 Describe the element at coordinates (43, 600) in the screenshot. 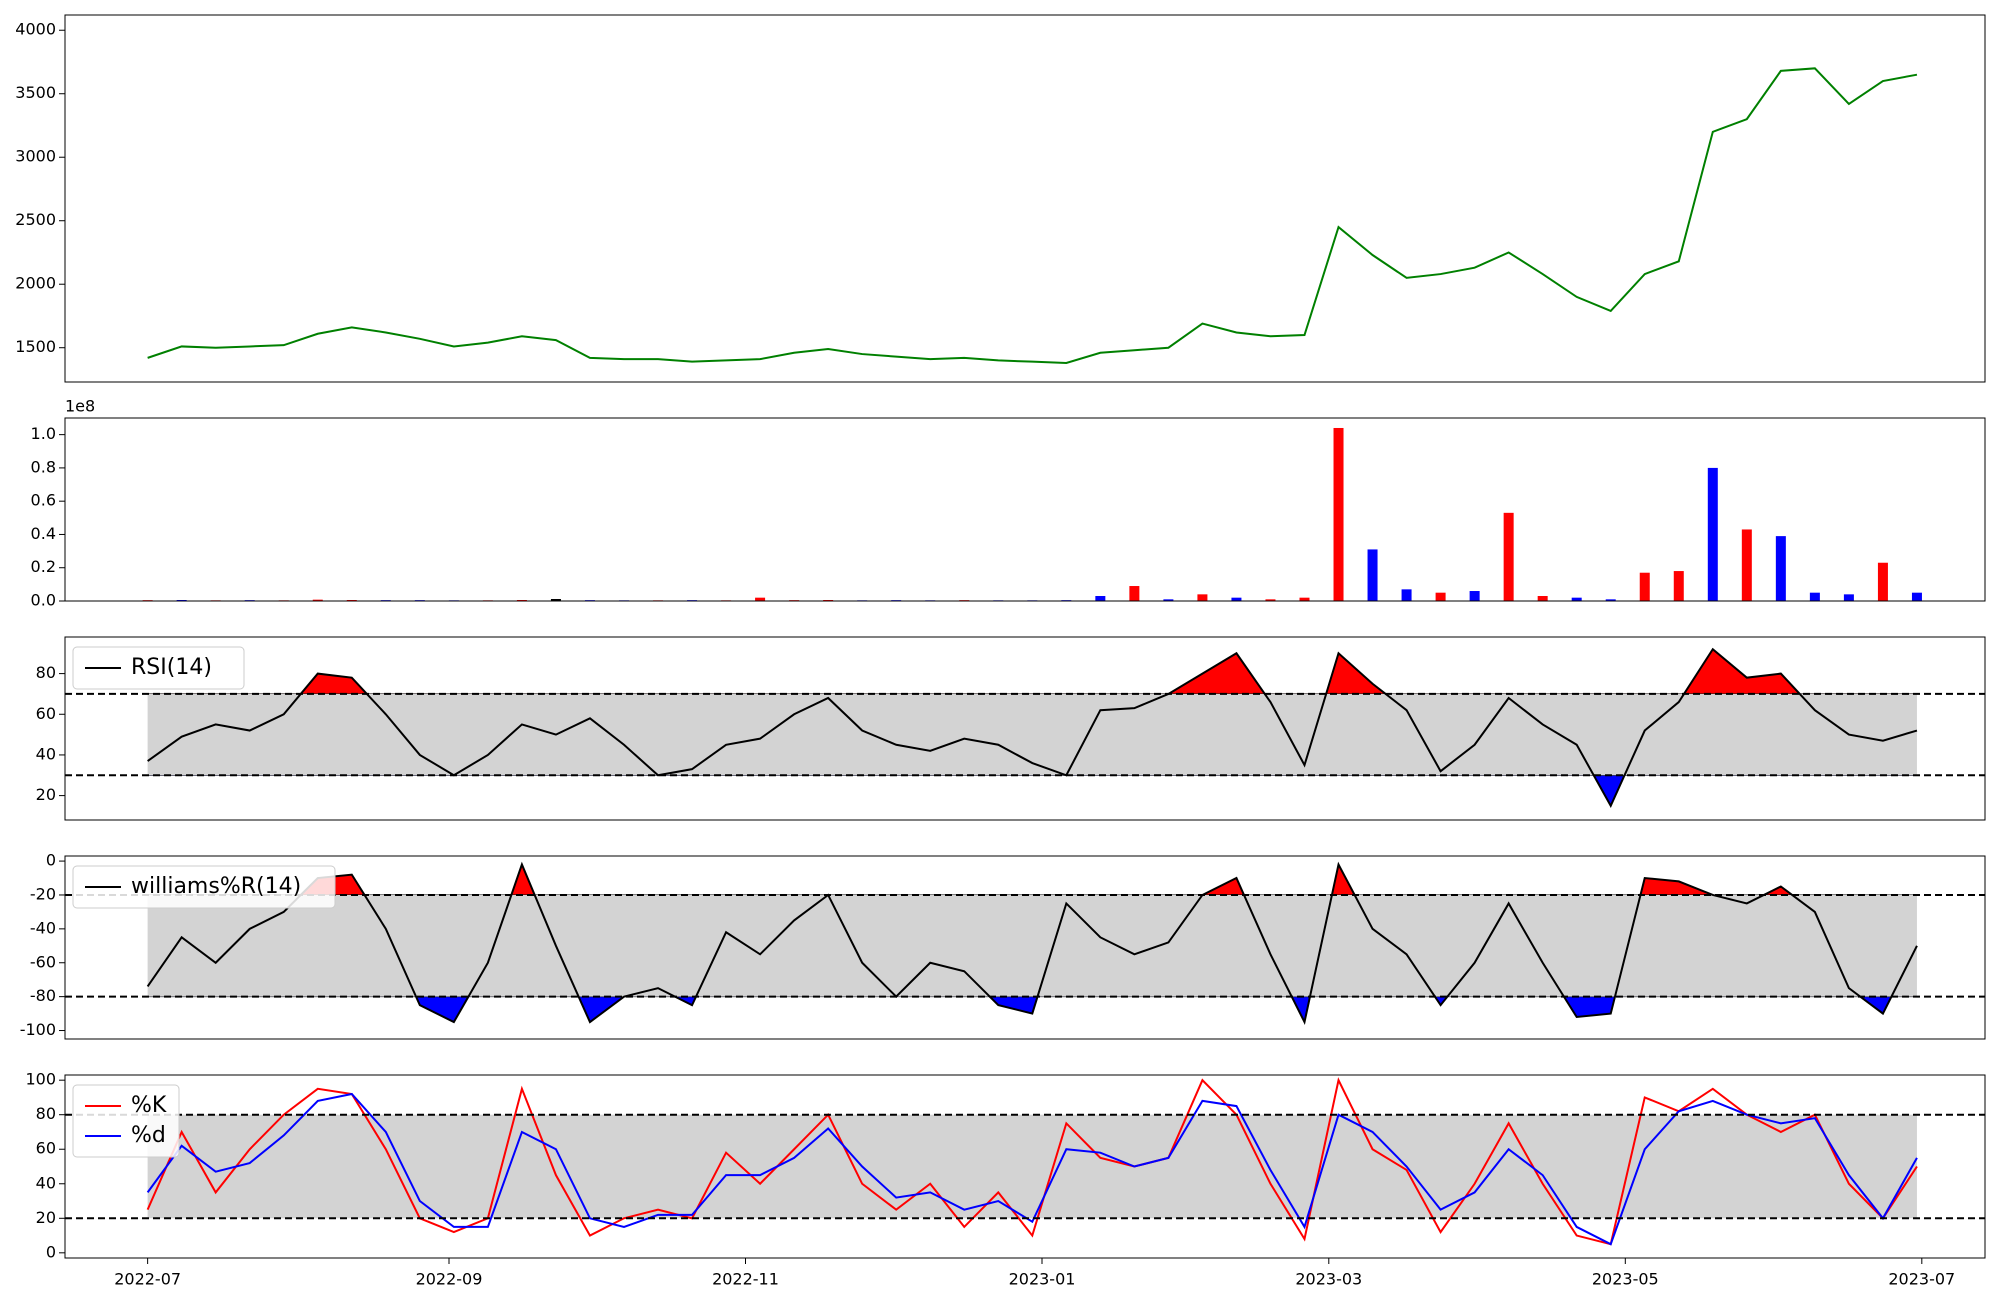

I see `y-tick-label: 0.0` at that location.